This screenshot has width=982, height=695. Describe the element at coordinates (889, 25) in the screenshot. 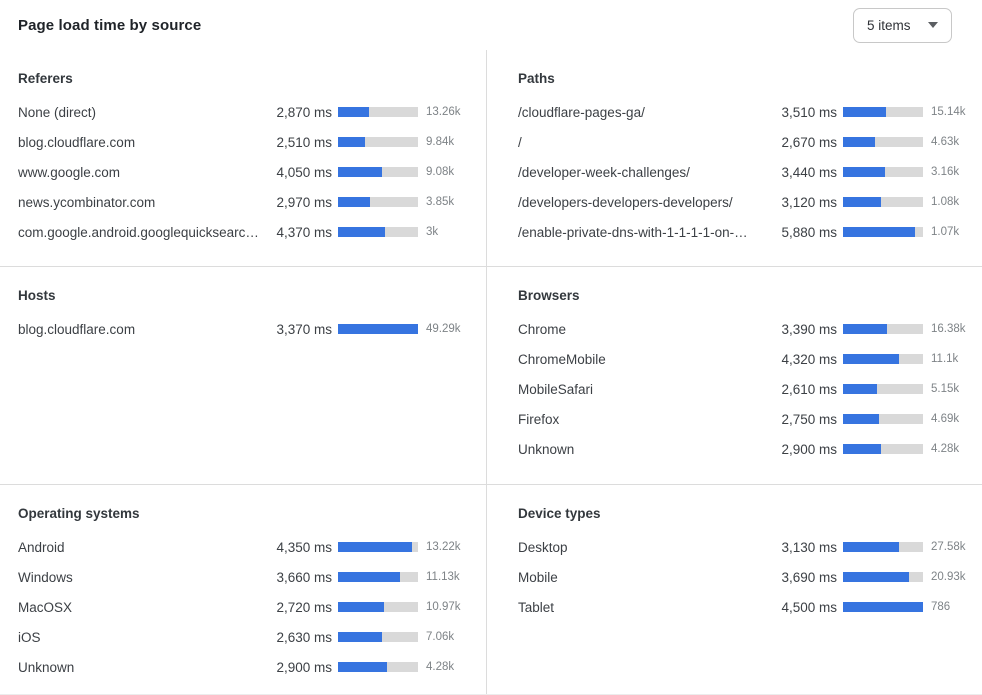

I see `items-count-value: 5 items` at that location.